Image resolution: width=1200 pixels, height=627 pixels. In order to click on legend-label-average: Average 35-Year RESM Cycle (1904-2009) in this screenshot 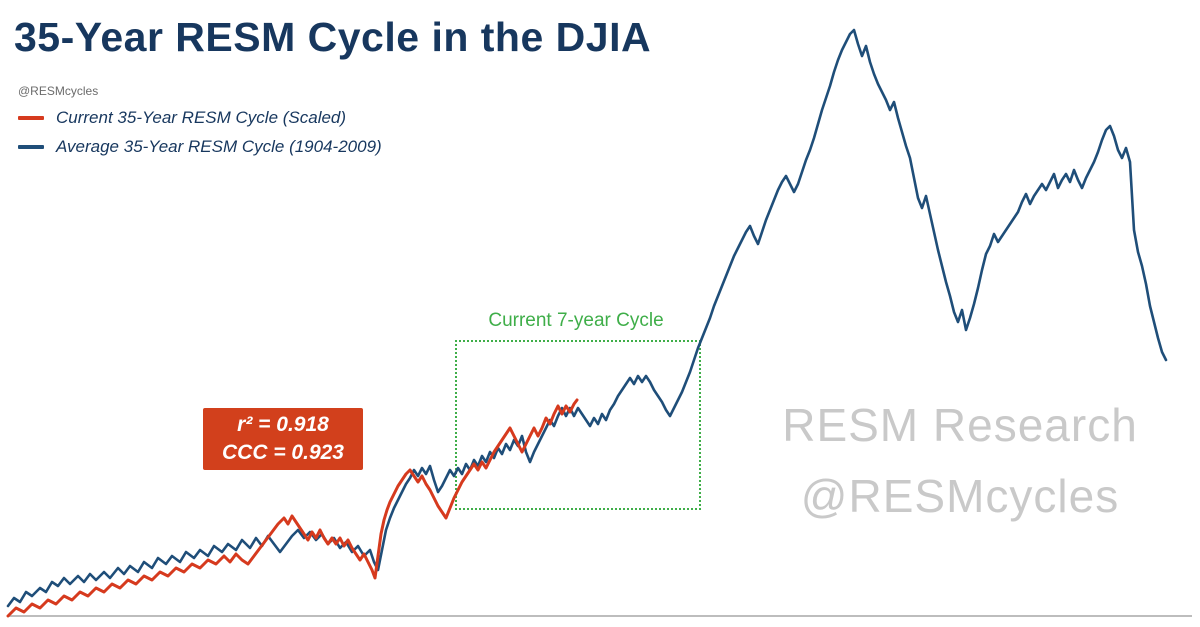, I will do `click(219, 146)`.